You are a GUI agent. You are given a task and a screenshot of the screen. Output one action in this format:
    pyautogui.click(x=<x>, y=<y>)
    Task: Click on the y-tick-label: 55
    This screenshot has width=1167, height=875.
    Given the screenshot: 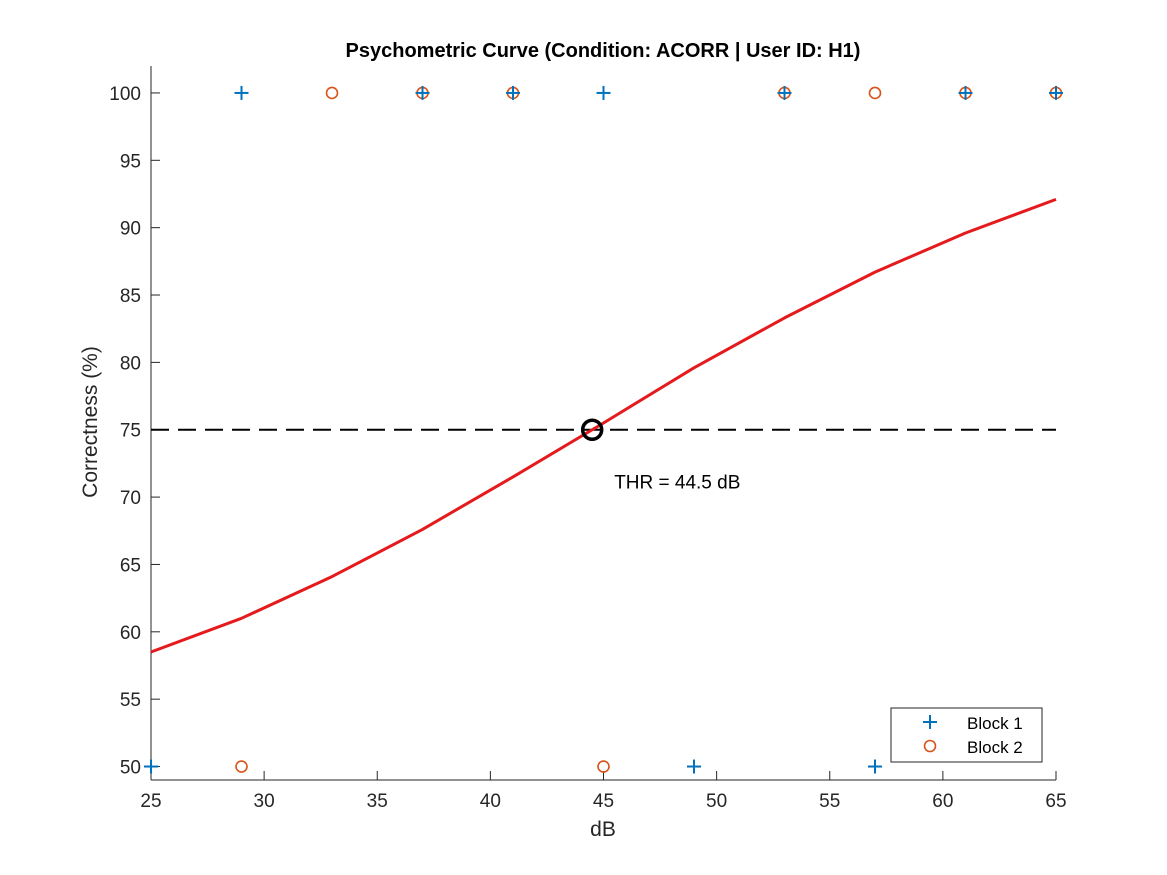 What is the action you would take?
    pyautogui.click(x=130, y=700)
    